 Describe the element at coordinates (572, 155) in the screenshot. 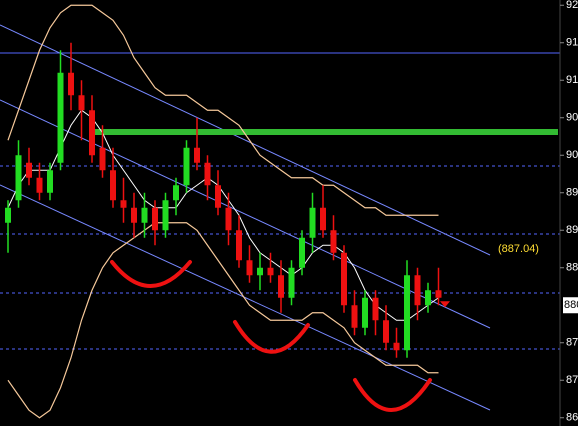

I see `y-tick-label: 900` at that location.